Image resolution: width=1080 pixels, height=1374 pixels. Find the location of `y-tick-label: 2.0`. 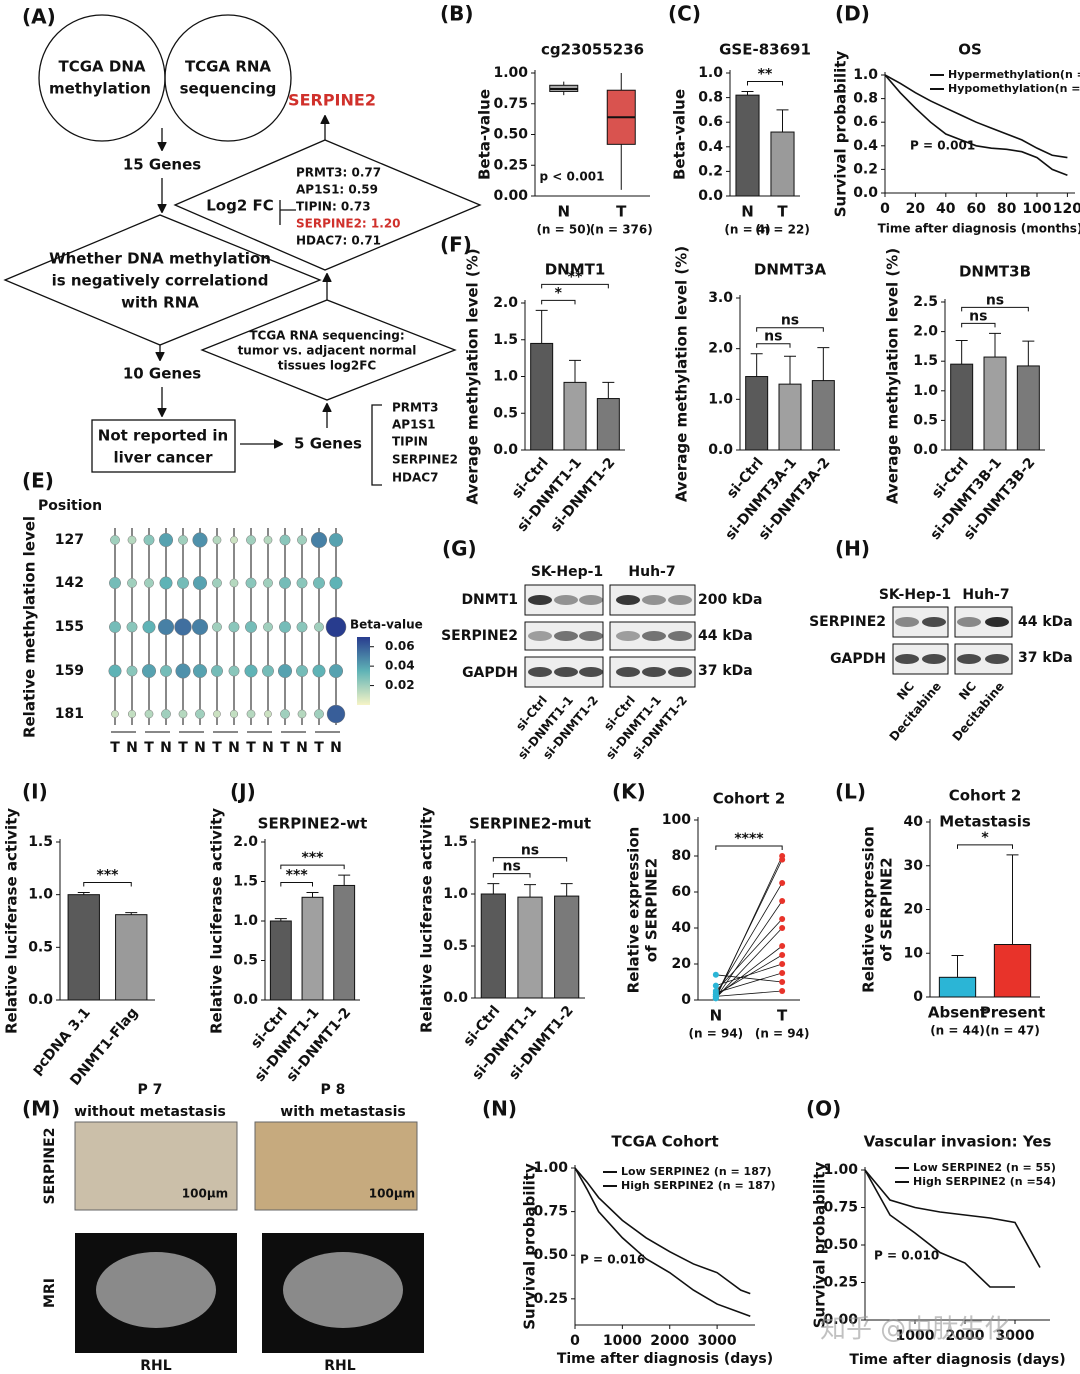

y-tick-label: 2.0 is located at coordinates (720, 349).